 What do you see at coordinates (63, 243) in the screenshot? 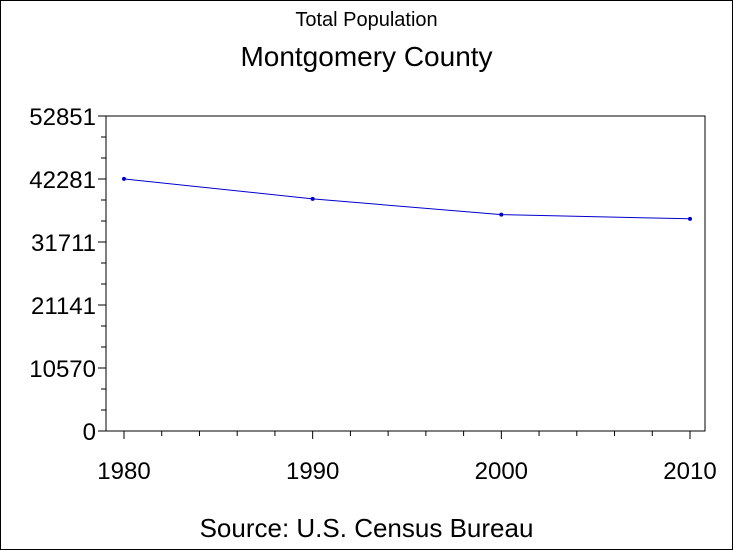
I see `y-tick-label: 31711` at bounding box center [63, 243].